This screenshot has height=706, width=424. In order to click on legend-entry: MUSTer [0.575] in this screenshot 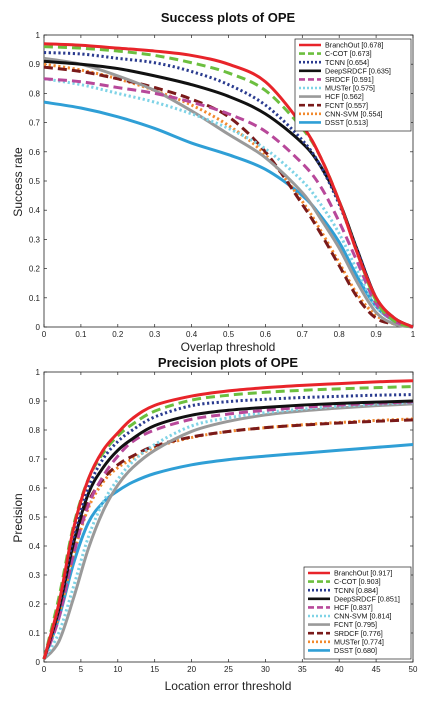, I will do `click(350, 88)`.